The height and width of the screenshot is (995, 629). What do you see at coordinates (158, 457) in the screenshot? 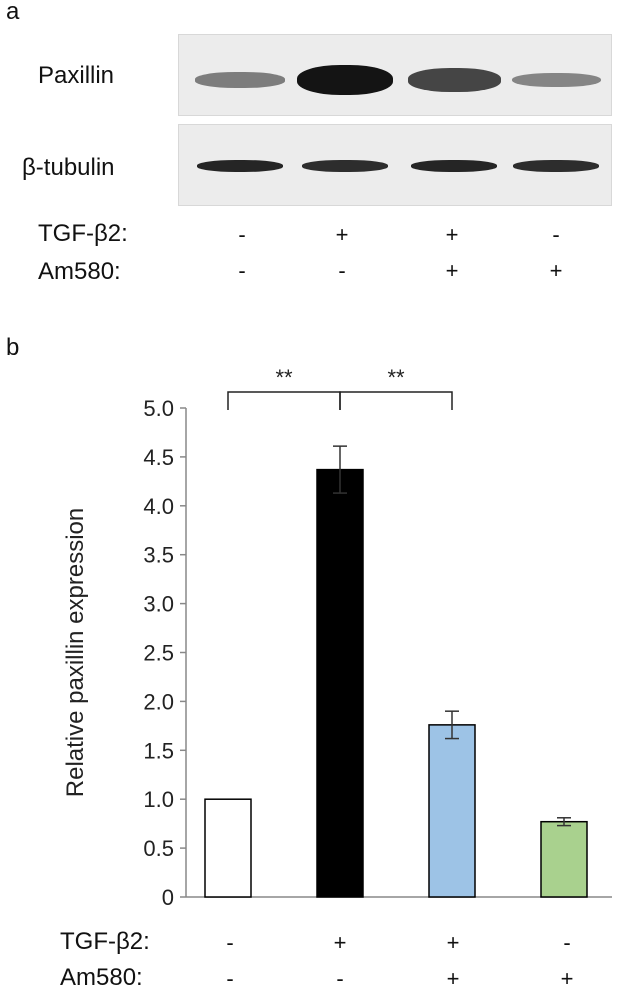
I see `y-tick-label: 4.5` at bounding box center [158, 457].